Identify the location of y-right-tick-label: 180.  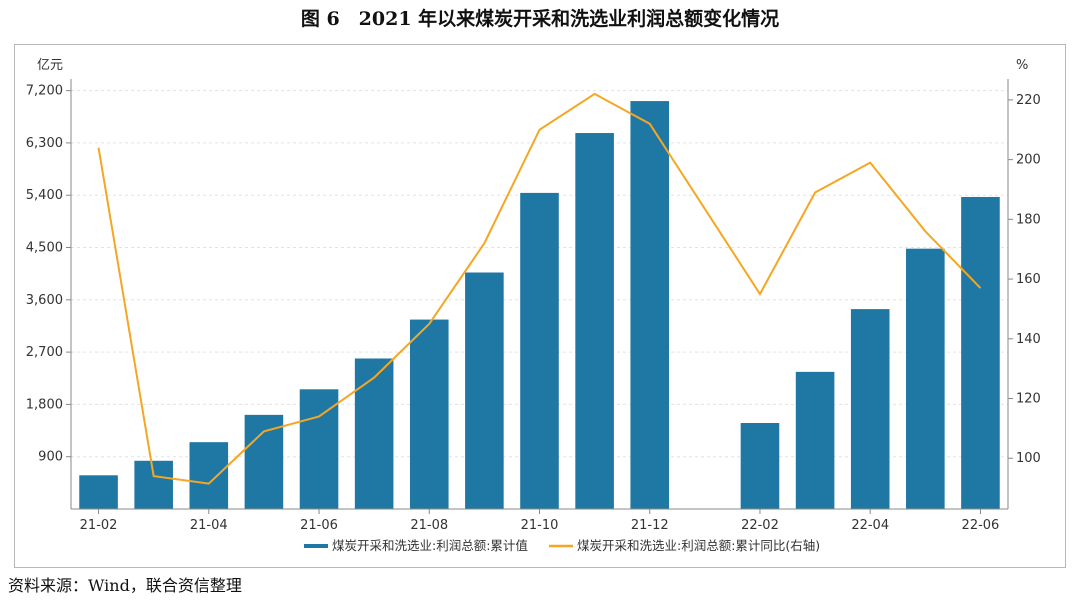
(1028, 219).